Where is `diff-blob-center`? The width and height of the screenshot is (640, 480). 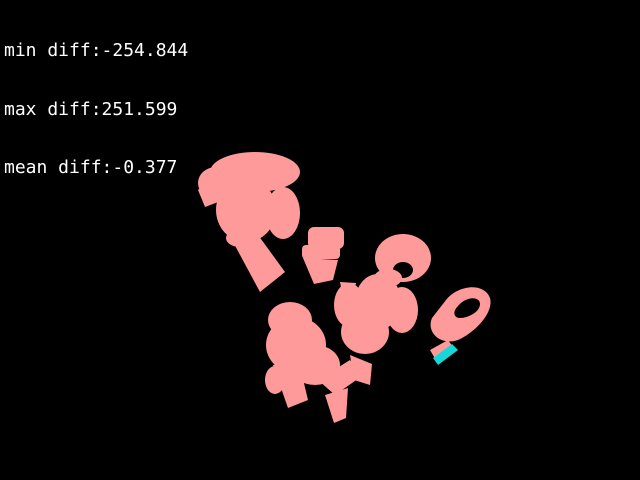
diff-blob-center is located at coordinates (376, 327).